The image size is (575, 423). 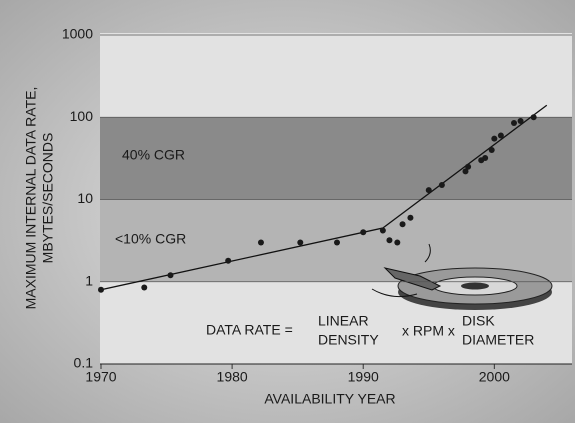 What do you see at coordinates (150, 239) in the screenshot?
I see `band-annotation: <10% CGR` at bounding box center [150, 239].